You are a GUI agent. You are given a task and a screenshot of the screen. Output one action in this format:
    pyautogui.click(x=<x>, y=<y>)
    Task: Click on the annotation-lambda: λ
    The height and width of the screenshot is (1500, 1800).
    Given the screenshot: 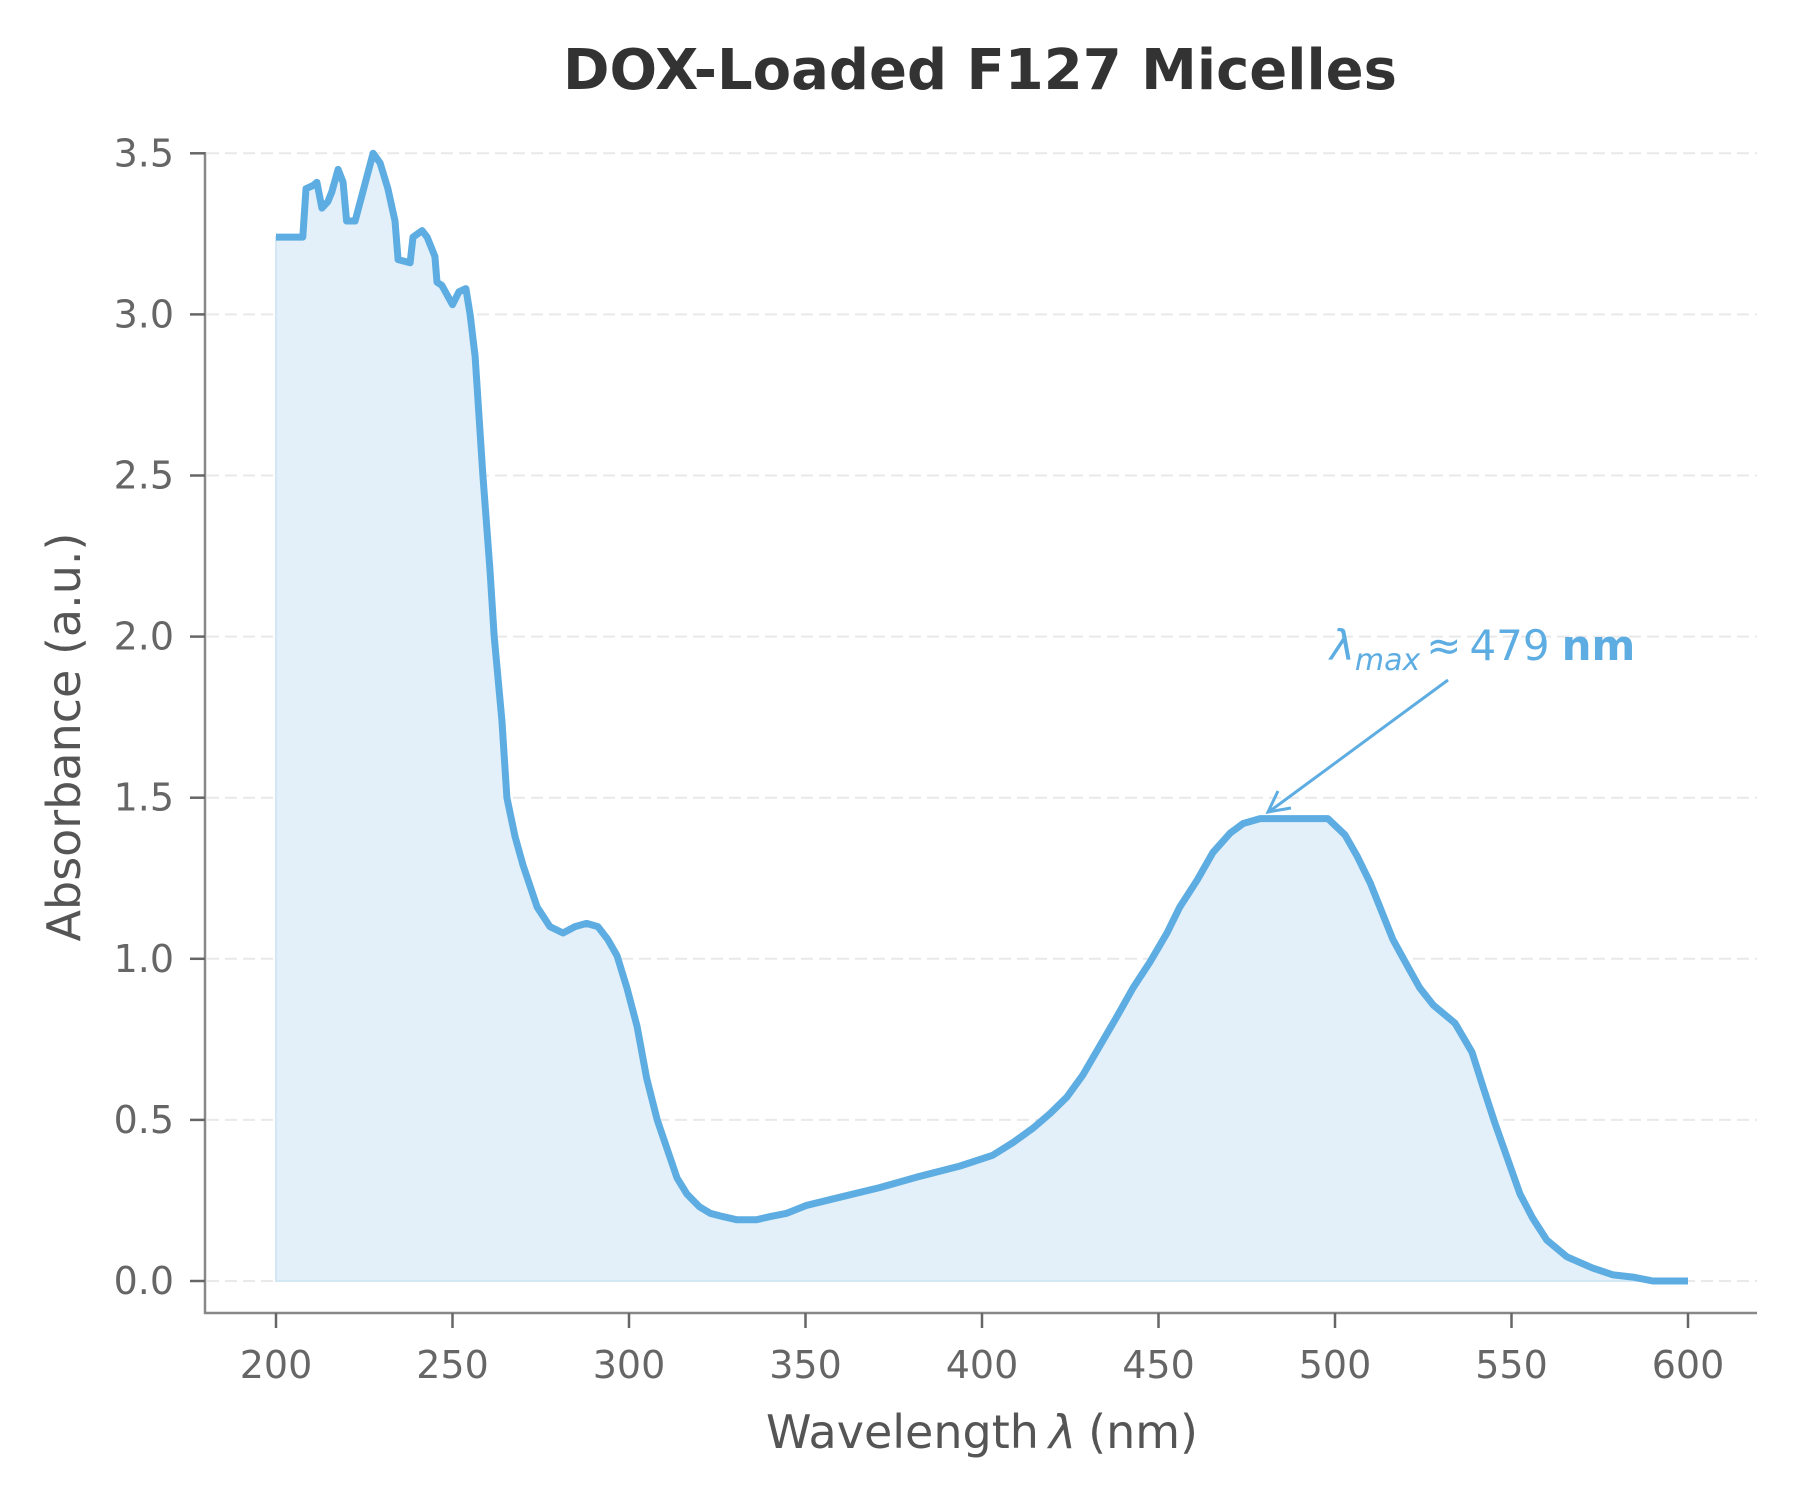 What is the action you would take?
    pyautogui.click(x=1341, y=645)
    